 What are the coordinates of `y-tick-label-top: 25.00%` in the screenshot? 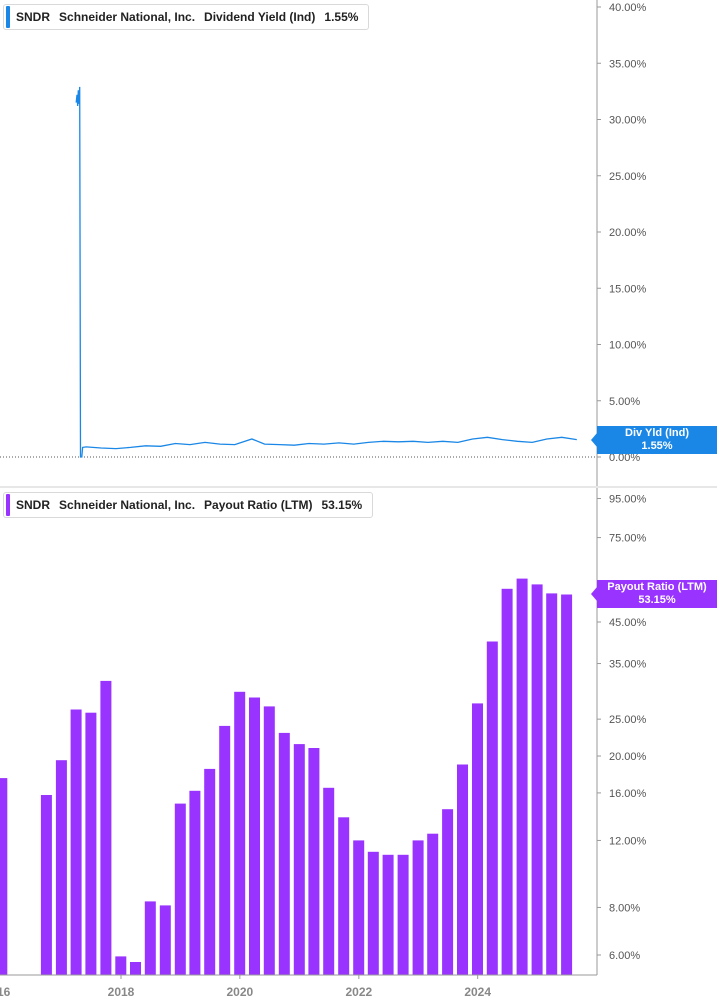 It's located at (628, 177).